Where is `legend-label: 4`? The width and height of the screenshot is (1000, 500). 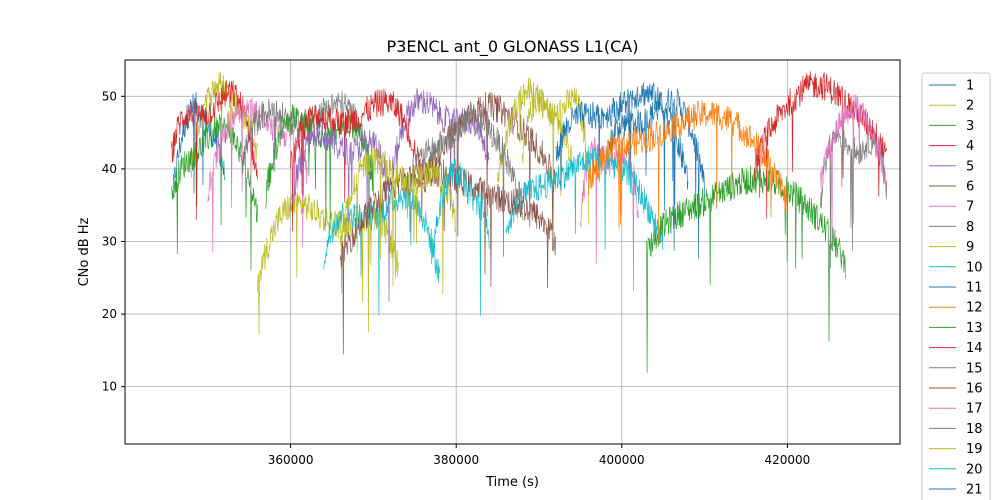 legend-label: 4 is located at coordinates (970, 146).